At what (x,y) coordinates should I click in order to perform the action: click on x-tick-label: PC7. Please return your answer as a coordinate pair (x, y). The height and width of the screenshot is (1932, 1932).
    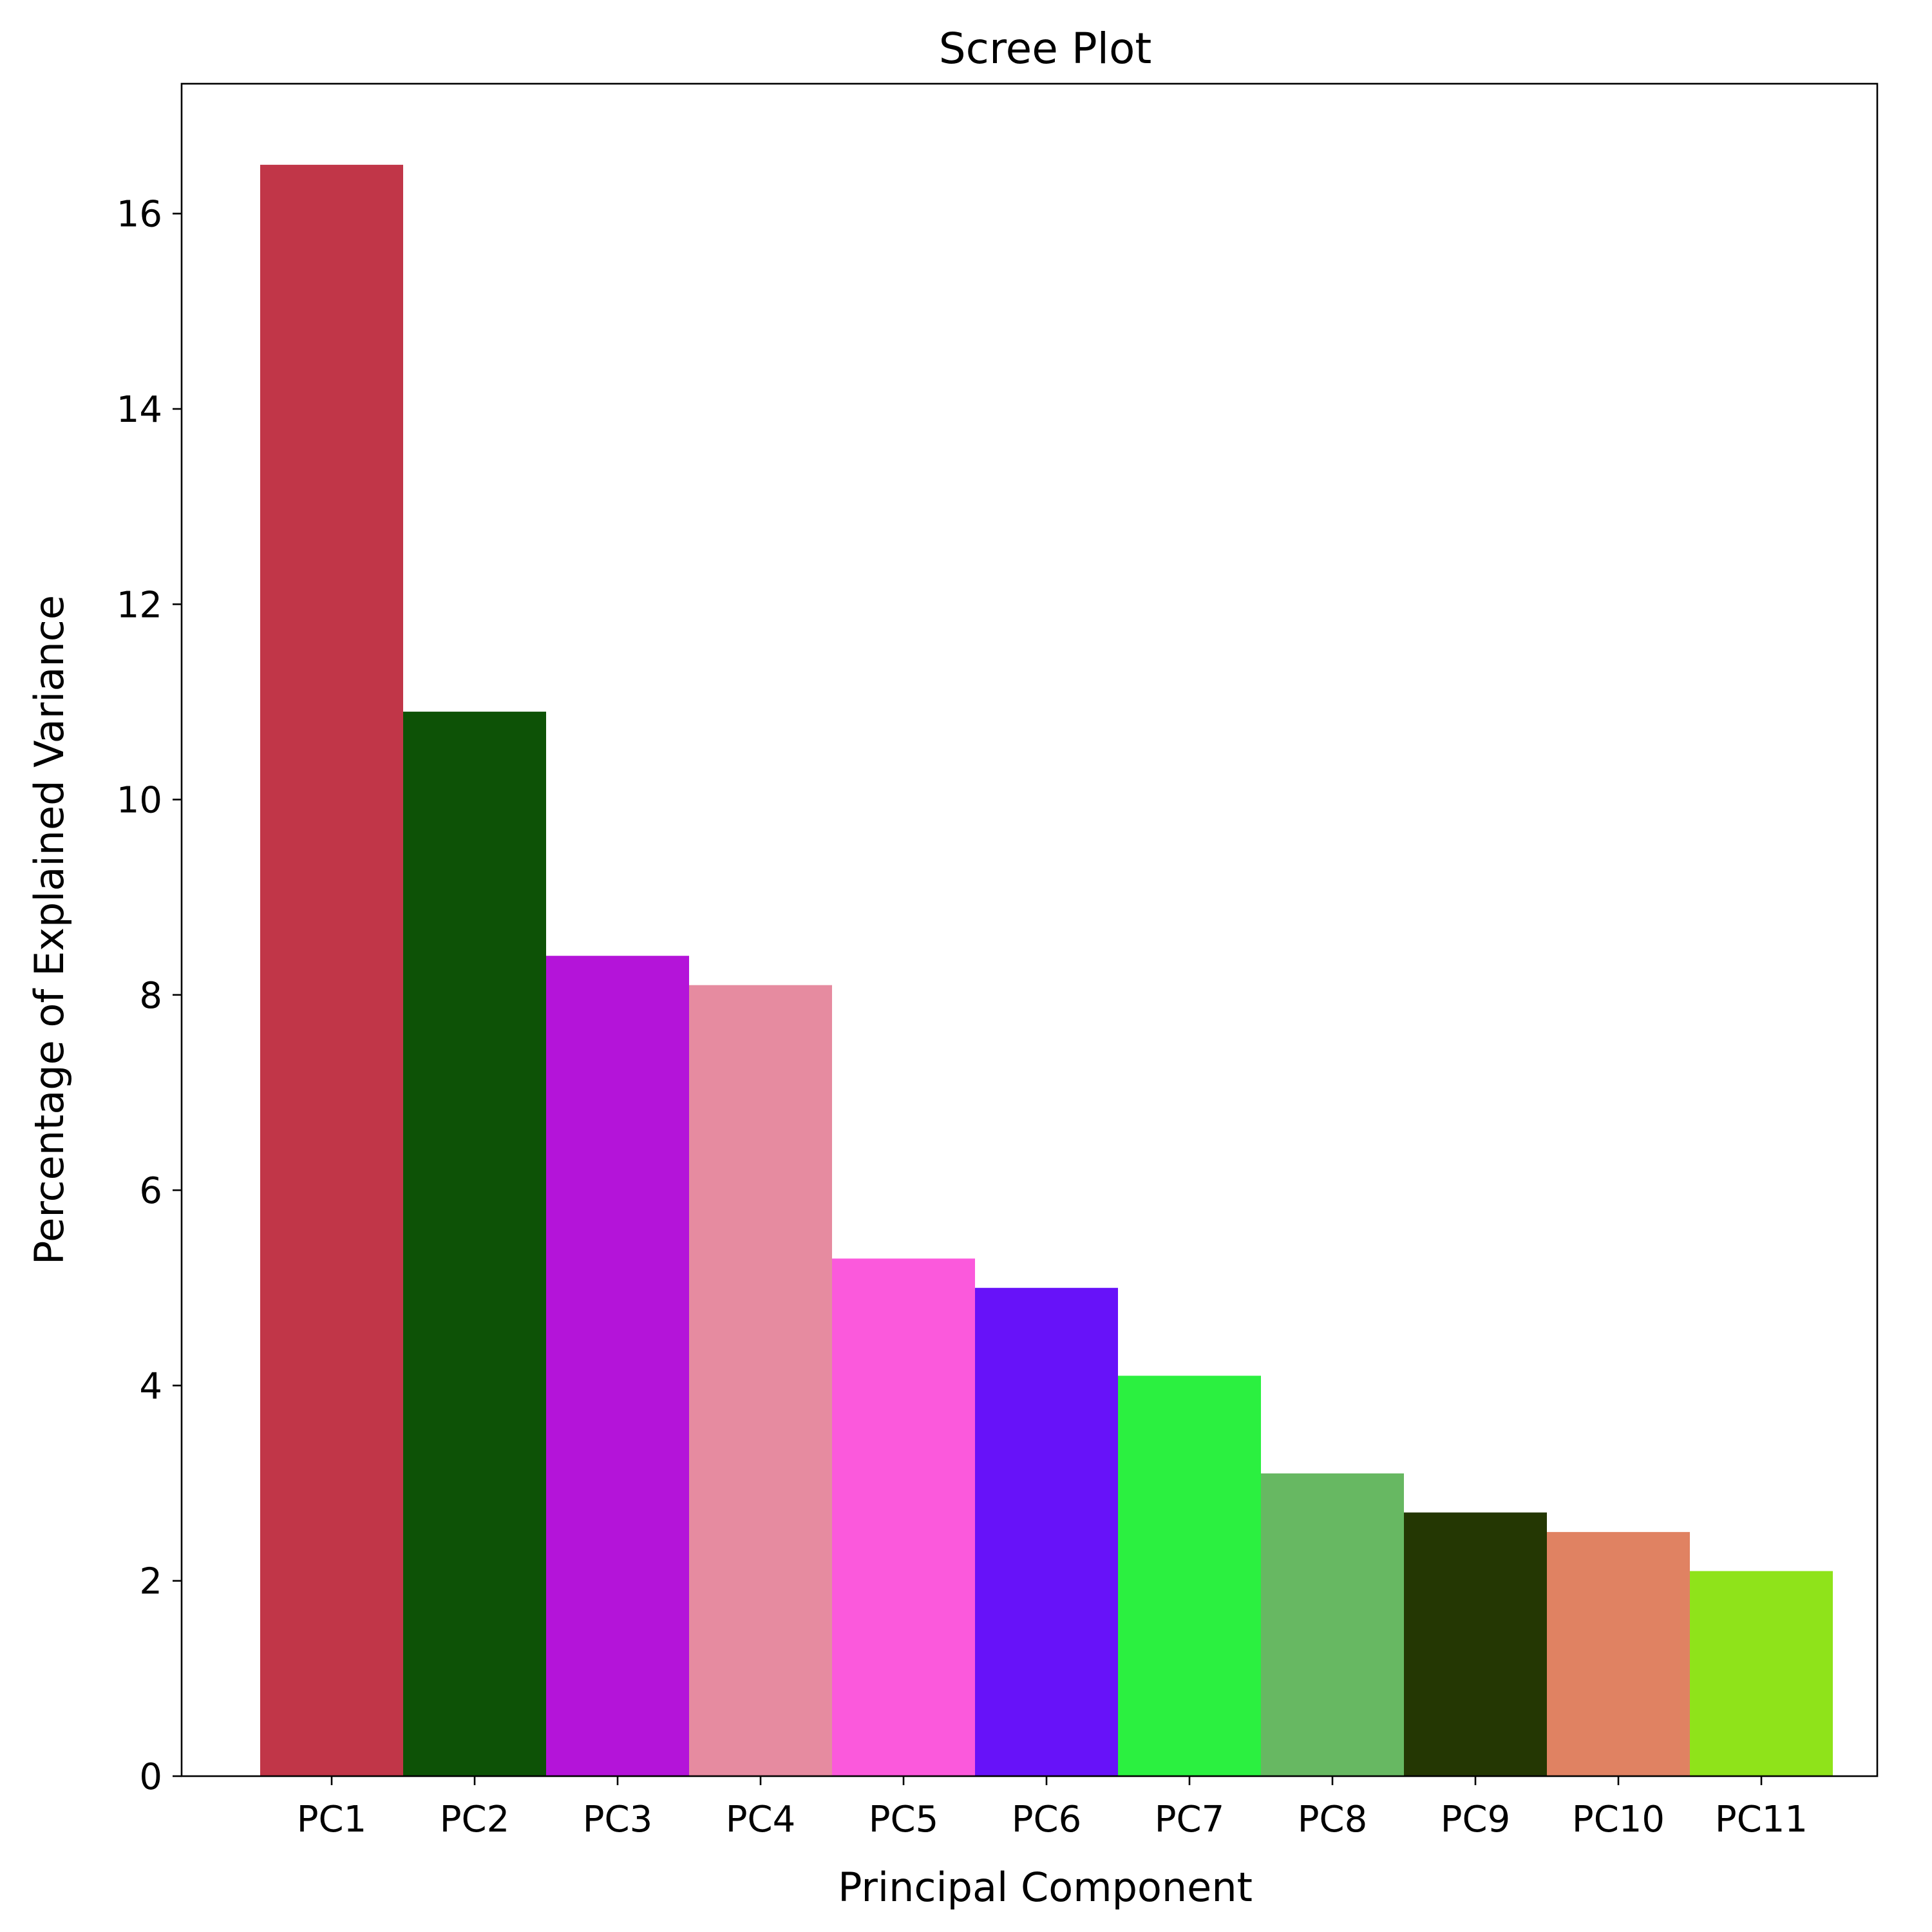
    Looking at the image, I should click on (1190, 1820).